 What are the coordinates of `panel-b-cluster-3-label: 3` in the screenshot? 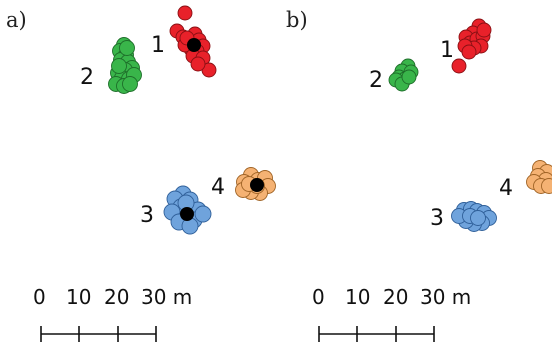 It's located at (437, 218).